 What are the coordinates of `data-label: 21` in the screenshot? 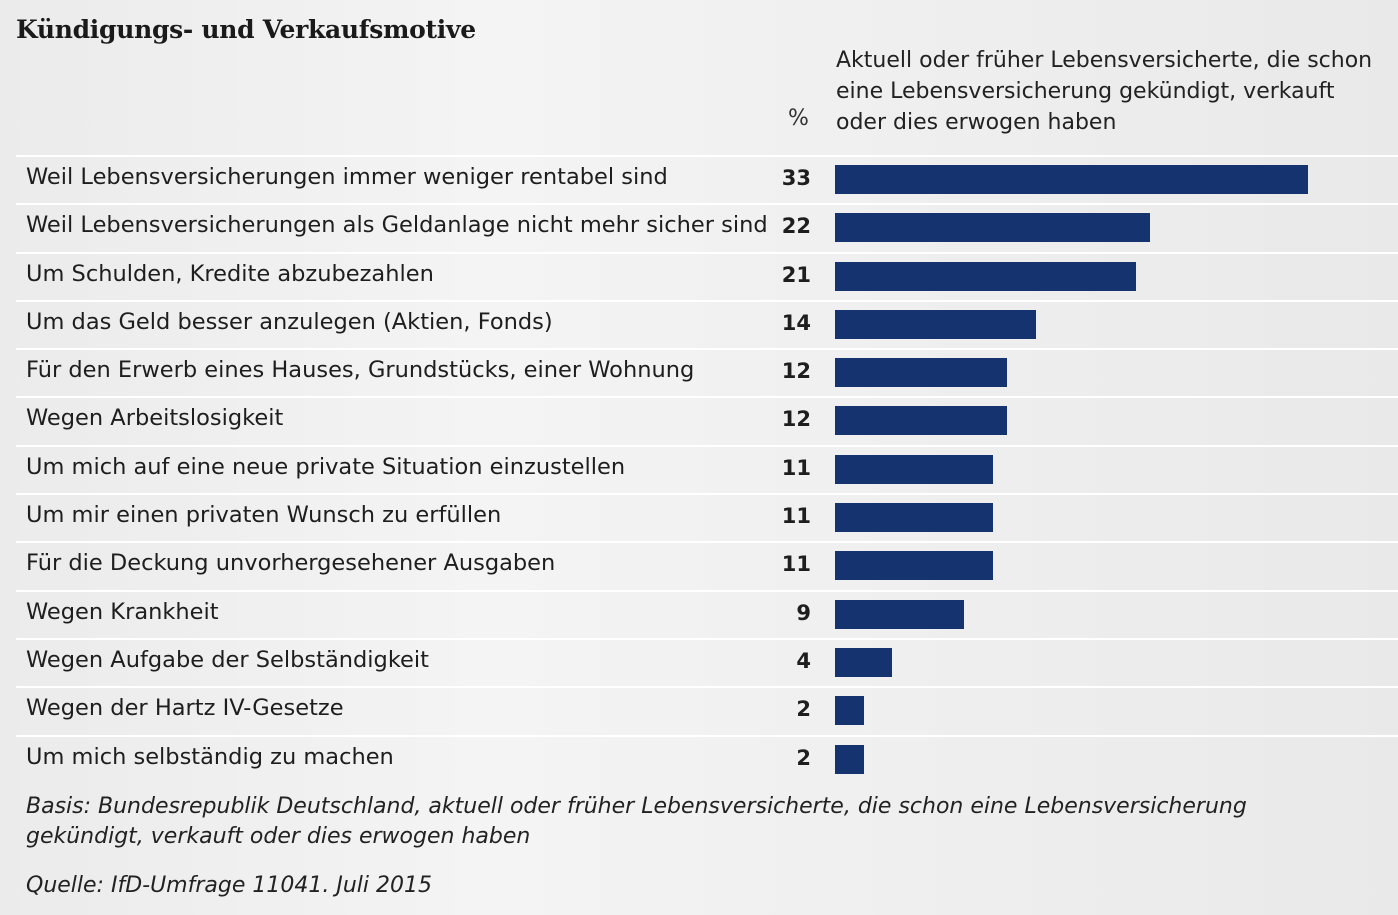 It's located at (796, 274).